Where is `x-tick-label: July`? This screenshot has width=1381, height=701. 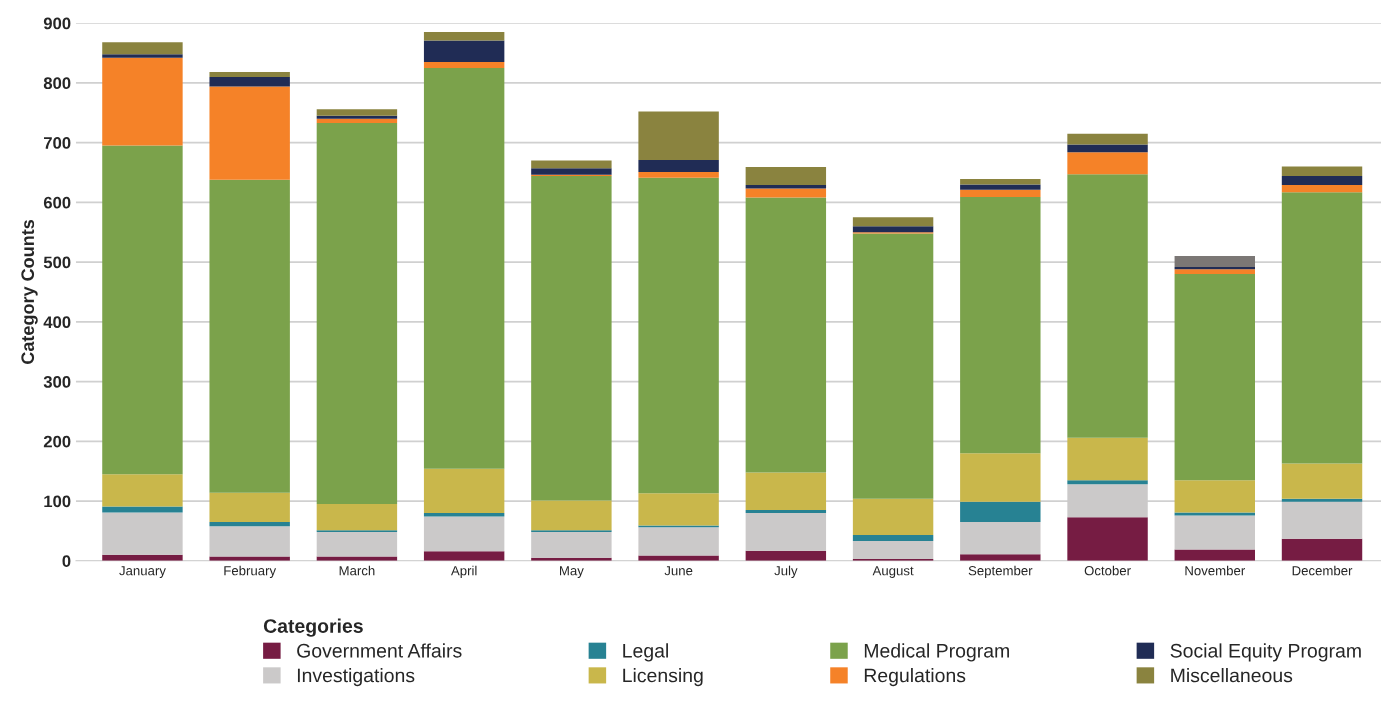
x-tick-label: July is located at coordinates (786, 571).